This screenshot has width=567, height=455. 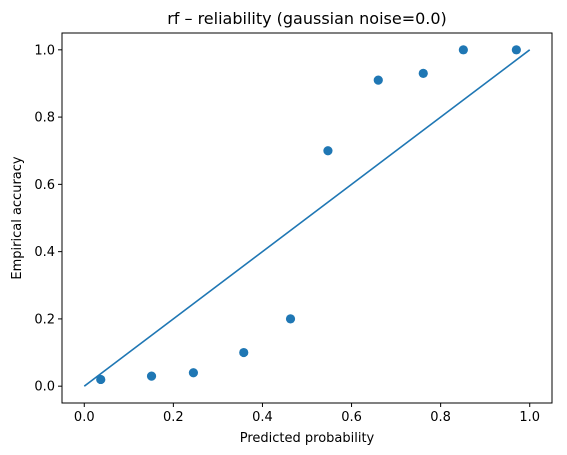 What do you see at coordinates (440, 417) in the screenshot?
I see `x-tick-label: 0.8` at bounding box center [440, 417].